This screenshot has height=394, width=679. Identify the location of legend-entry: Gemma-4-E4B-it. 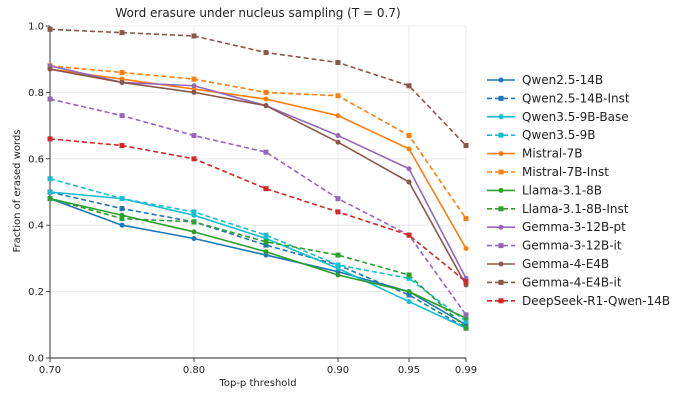
(554, 282).